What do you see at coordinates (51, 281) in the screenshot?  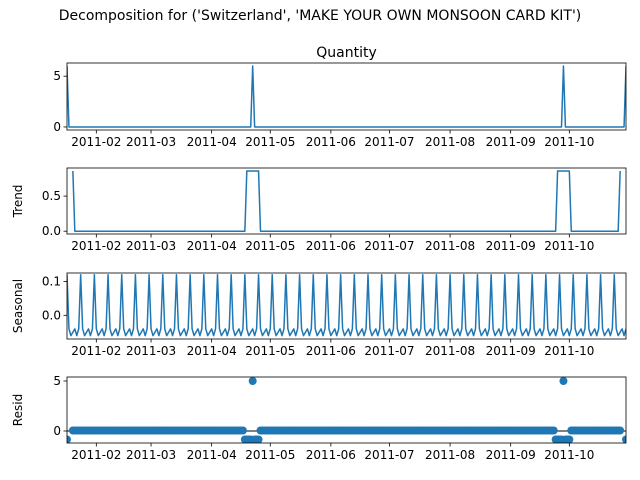 I see `y-tick-label: 0.1` at bounding box center [51, 281].